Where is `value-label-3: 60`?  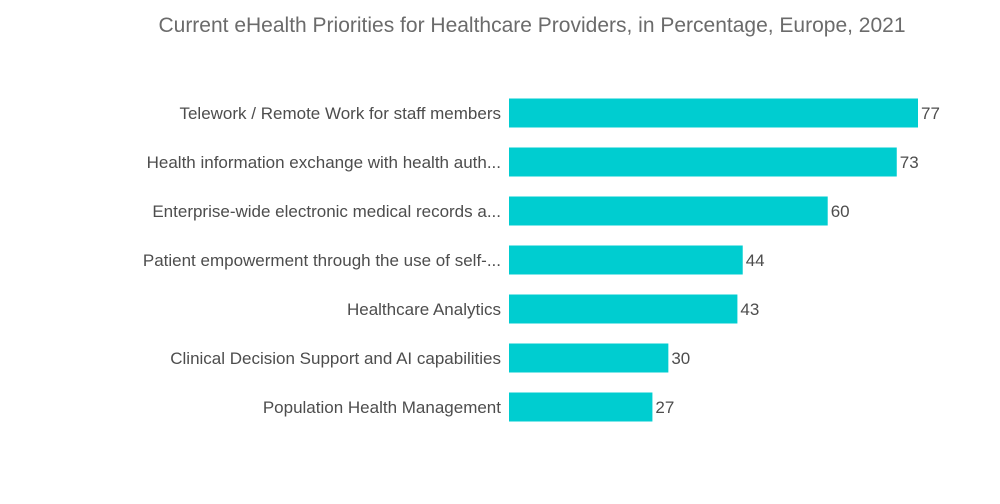
value-label-3: 60 is located at coordinates (840, 211).